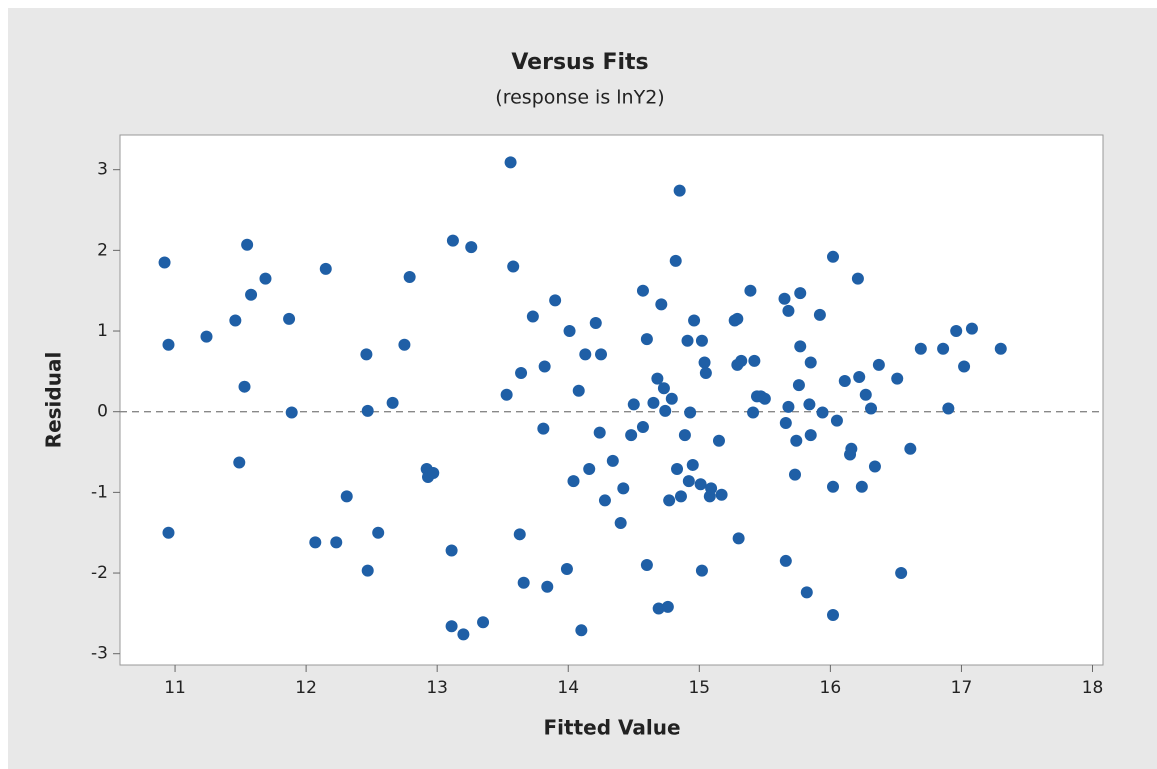  I want to click on y-tick-label: 0, so click(102, 412).